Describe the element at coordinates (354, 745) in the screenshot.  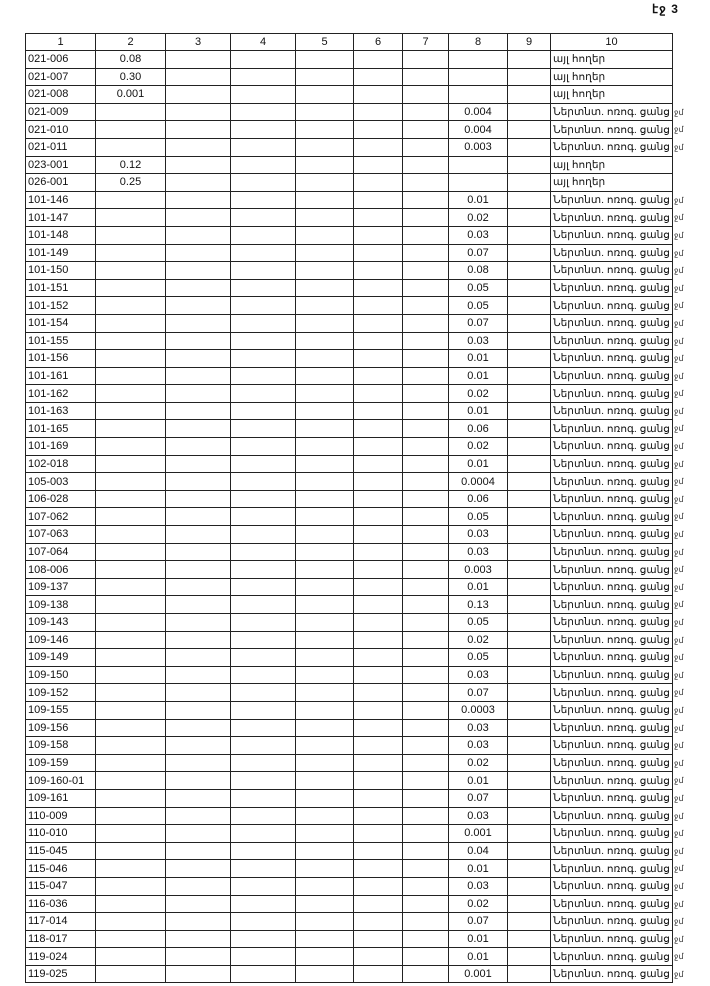
I see `table-row: 109-158 0.03 Ներտնտ. ոռոգ. ցանց ջմ` at that location.